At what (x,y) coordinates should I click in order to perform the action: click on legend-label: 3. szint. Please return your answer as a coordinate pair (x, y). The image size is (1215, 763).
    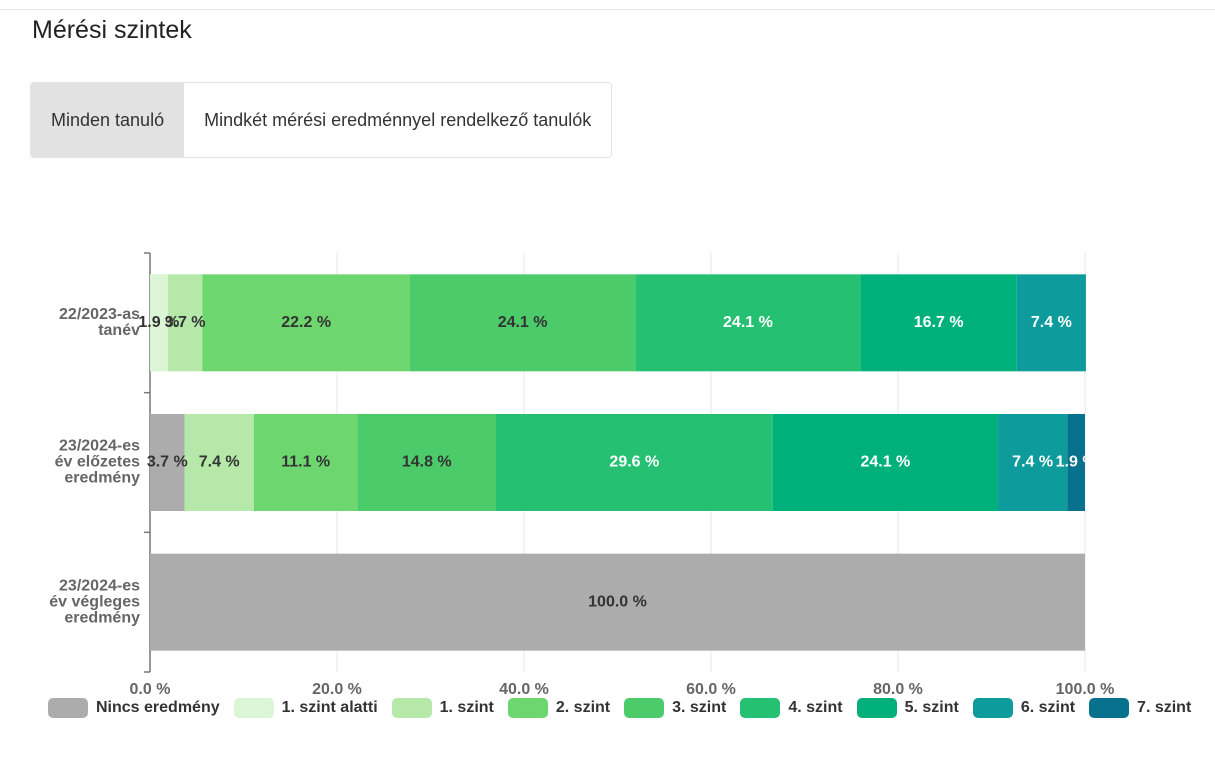
    Looking at the image, I should click on (699, 707).